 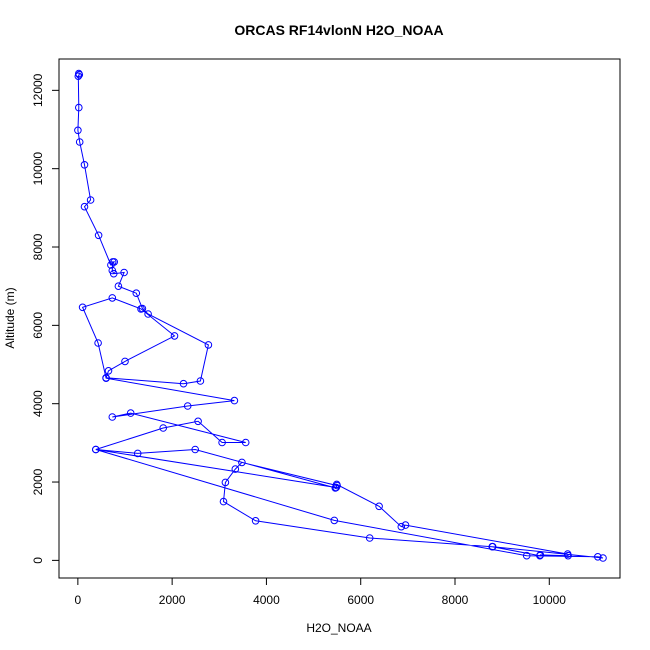 What do you see at coordinates (38, 90) in the screenshot?
I see `y-tick-label: 12000` at bounding box center [38, 90].